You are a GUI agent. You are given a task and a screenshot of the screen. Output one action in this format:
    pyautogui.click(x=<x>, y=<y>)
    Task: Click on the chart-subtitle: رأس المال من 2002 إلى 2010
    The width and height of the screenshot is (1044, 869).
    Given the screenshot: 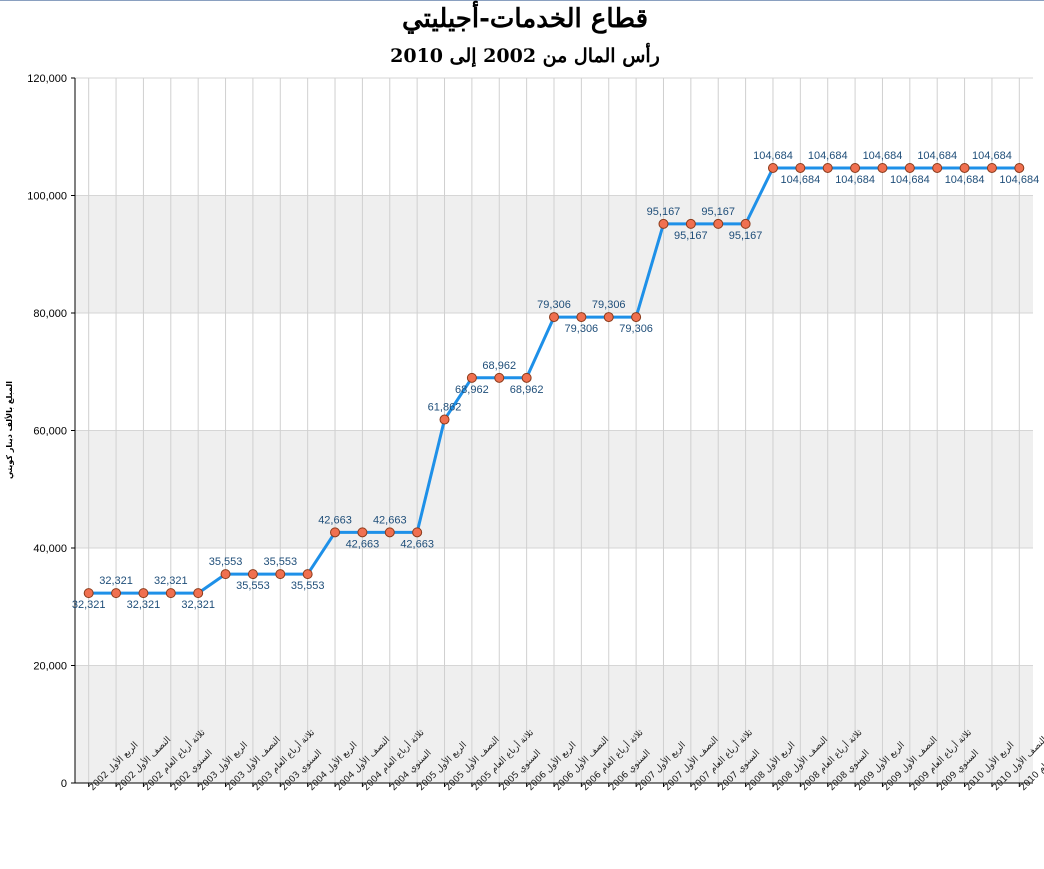 What is the action you would take?
    pyautogui.click(x=525, y=55)
    